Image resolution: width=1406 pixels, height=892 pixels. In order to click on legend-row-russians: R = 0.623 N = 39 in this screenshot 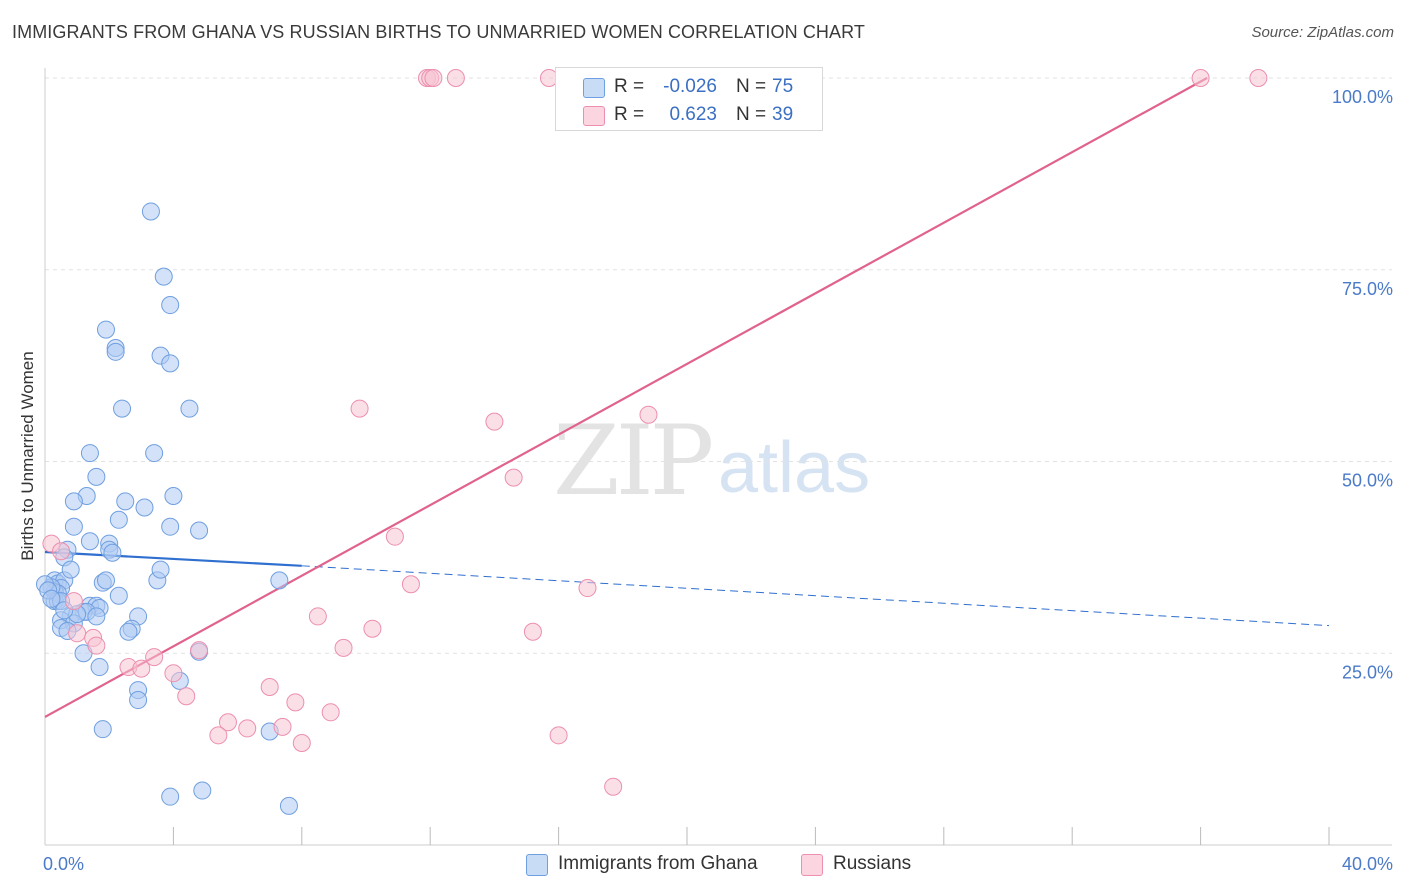, I will do `click(689, 115)`.